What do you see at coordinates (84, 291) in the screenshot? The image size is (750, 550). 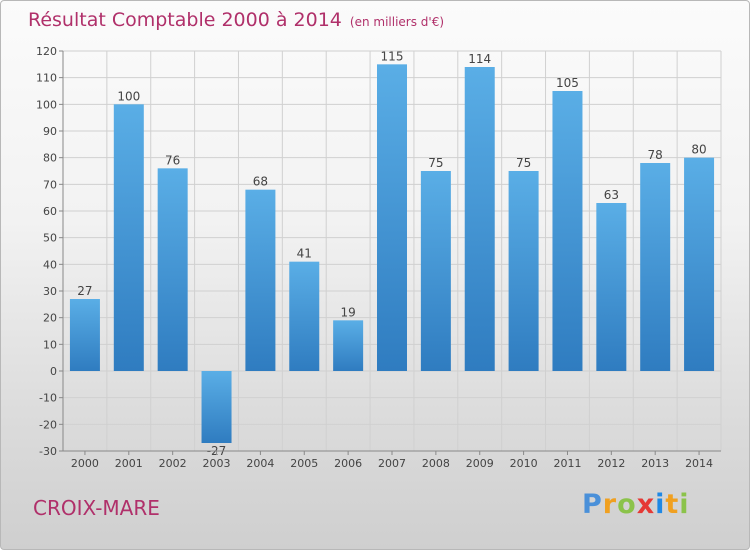 I see `data-label: 27` at bounding box center [84, 291].